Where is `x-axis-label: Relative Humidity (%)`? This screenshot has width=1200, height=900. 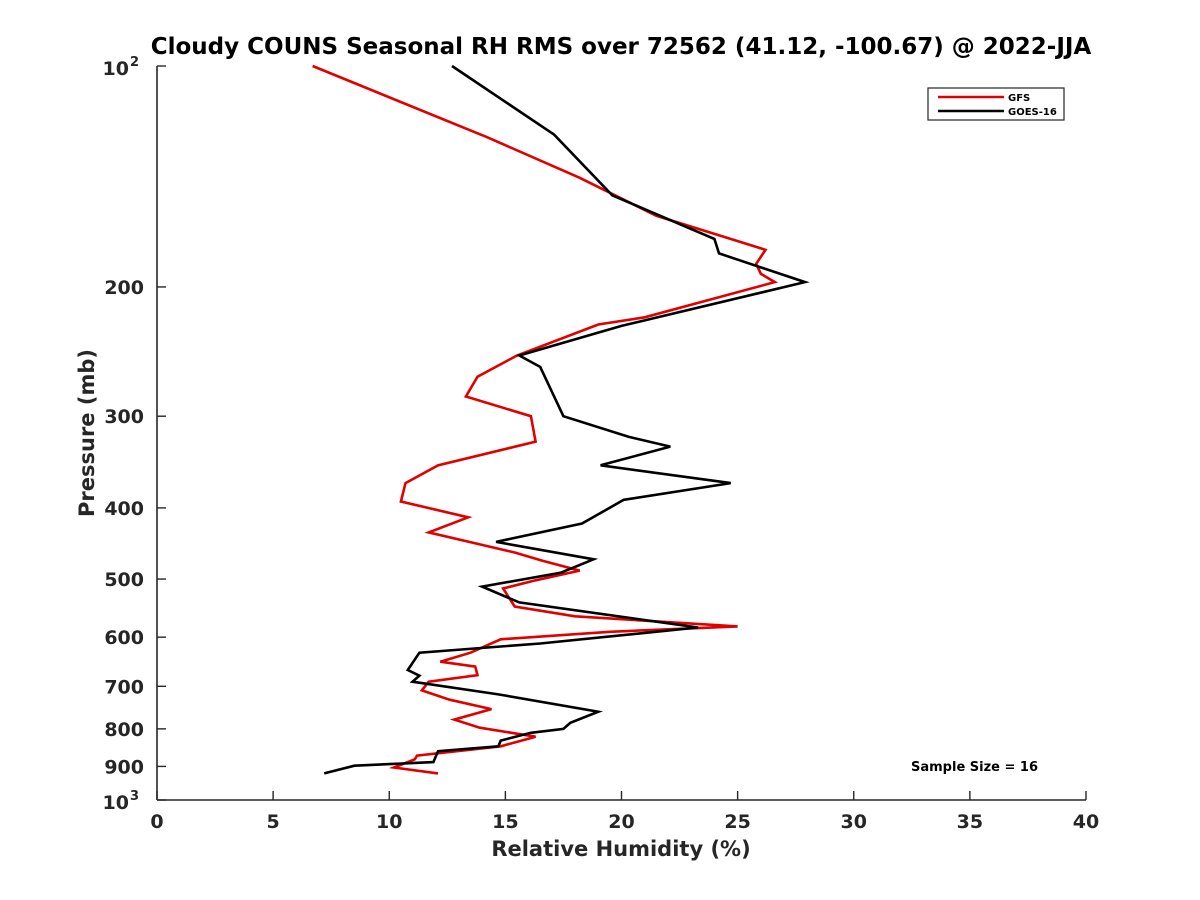 x-axis-label: Relative Humidity (%) is located at coordinates (620, 849).